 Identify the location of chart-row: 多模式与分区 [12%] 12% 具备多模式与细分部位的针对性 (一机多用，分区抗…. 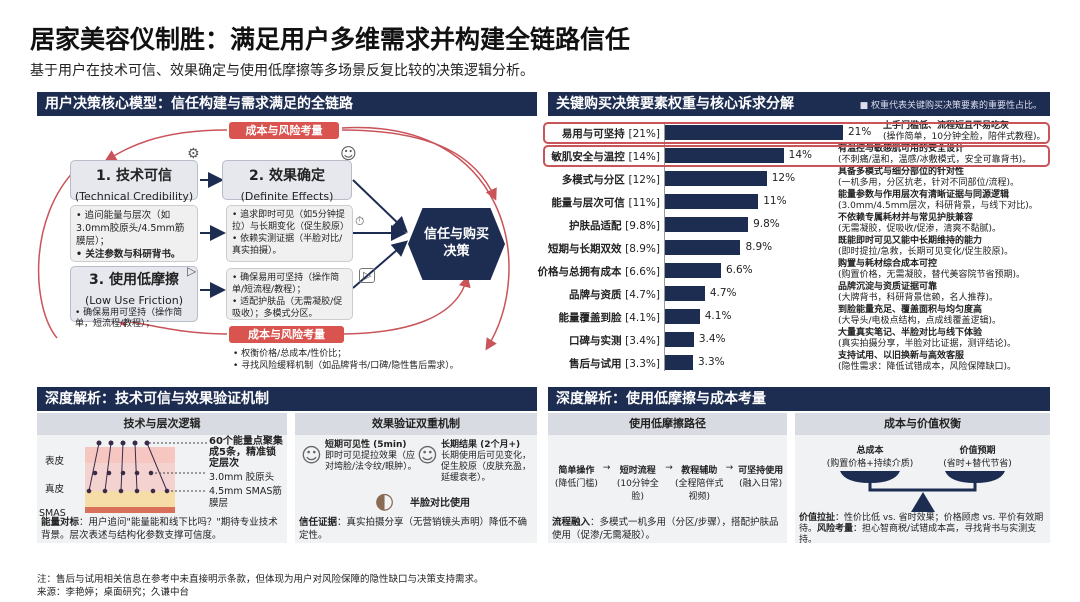
(798, 178).